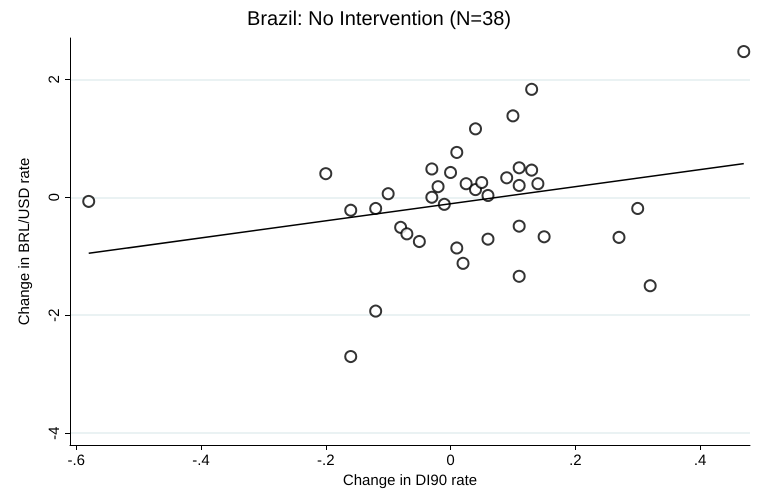  What do you see at coordinates (24, 242) in the screenshot?
I see `y-axis-title: Change in BRL/USD rate` at bounding box center [24, 242].